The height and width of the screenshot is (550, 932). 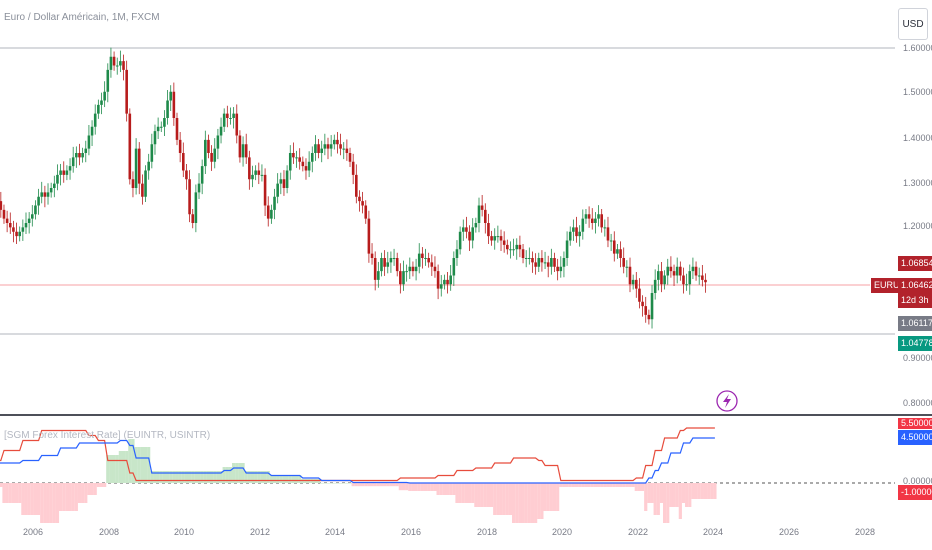 What do you see at coordinates (357, 454) in the screenshot?
I see `us-rate-line` at bounding box center [357, 454].